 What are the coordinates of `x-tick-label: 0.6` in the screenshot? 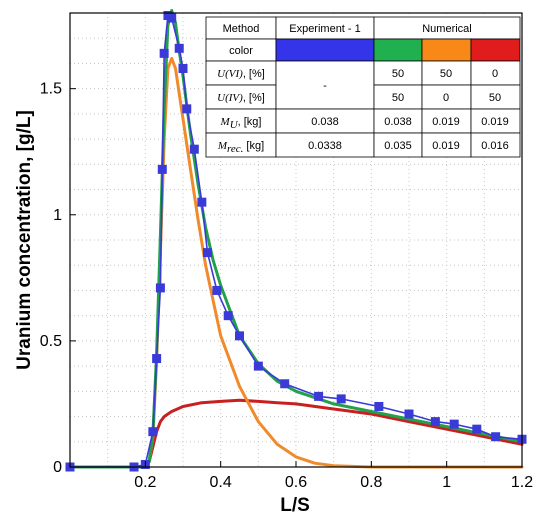 It's located at (296, 482).